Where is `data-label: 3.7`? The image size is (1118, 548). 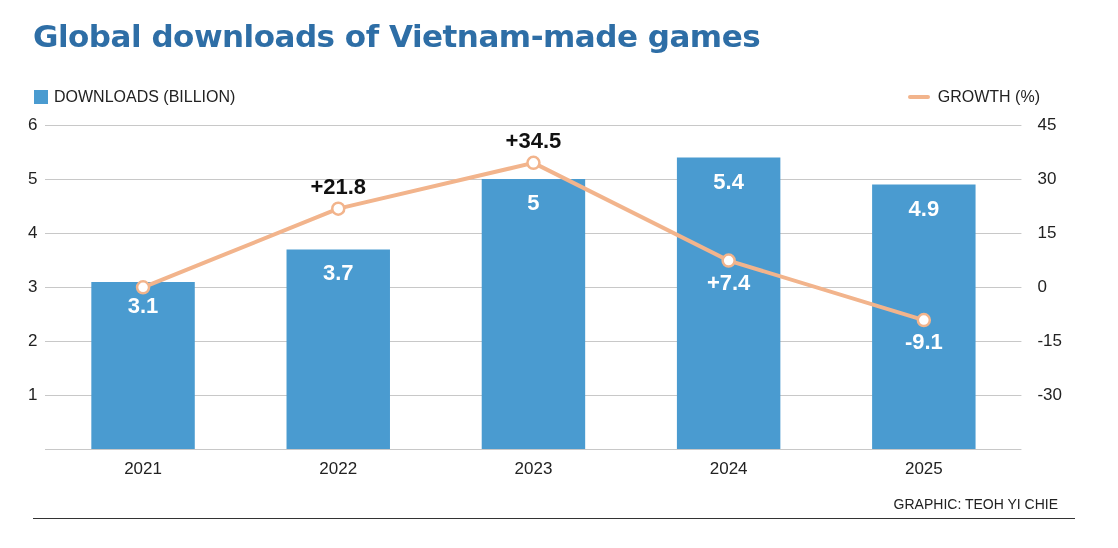 data-label: 3.7 is located at coordinates (338, 273).